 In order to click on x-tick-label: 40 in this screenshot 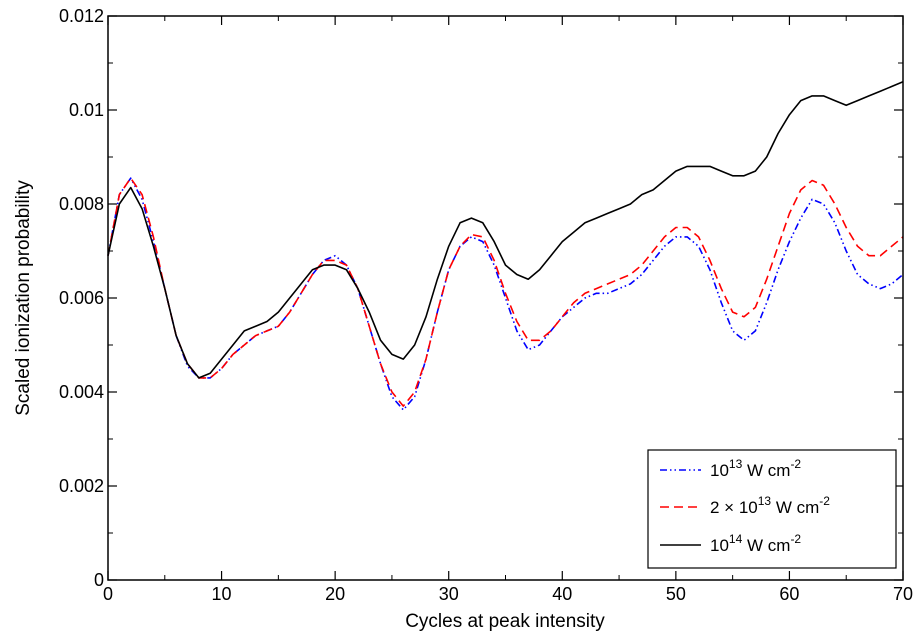, I will do `click(562, 594)`.